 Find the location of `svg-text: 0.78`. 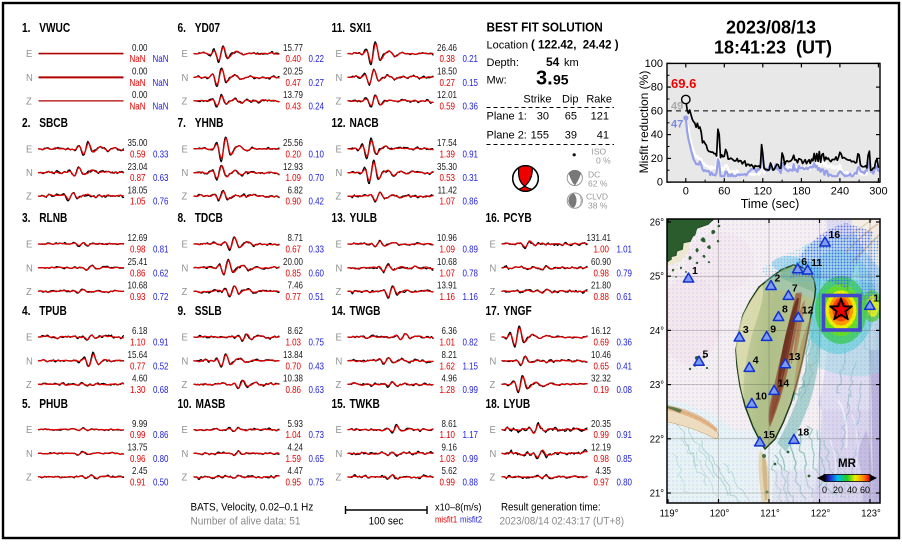

svg-text: 0.78 is located at coordinates (470, 273).